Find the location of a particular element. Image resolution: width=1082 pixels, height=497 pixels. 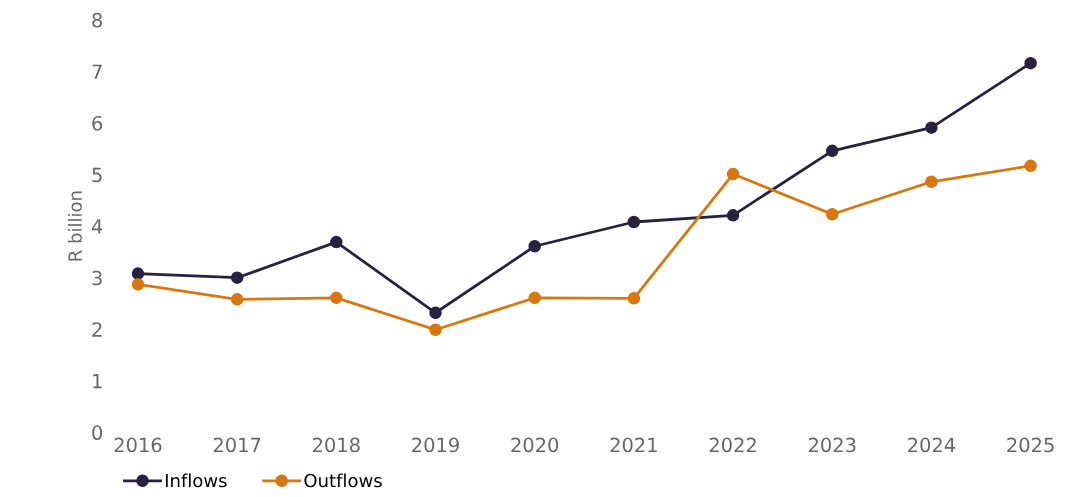

y-tick-label: 4 is located at coordinates (97, 226).